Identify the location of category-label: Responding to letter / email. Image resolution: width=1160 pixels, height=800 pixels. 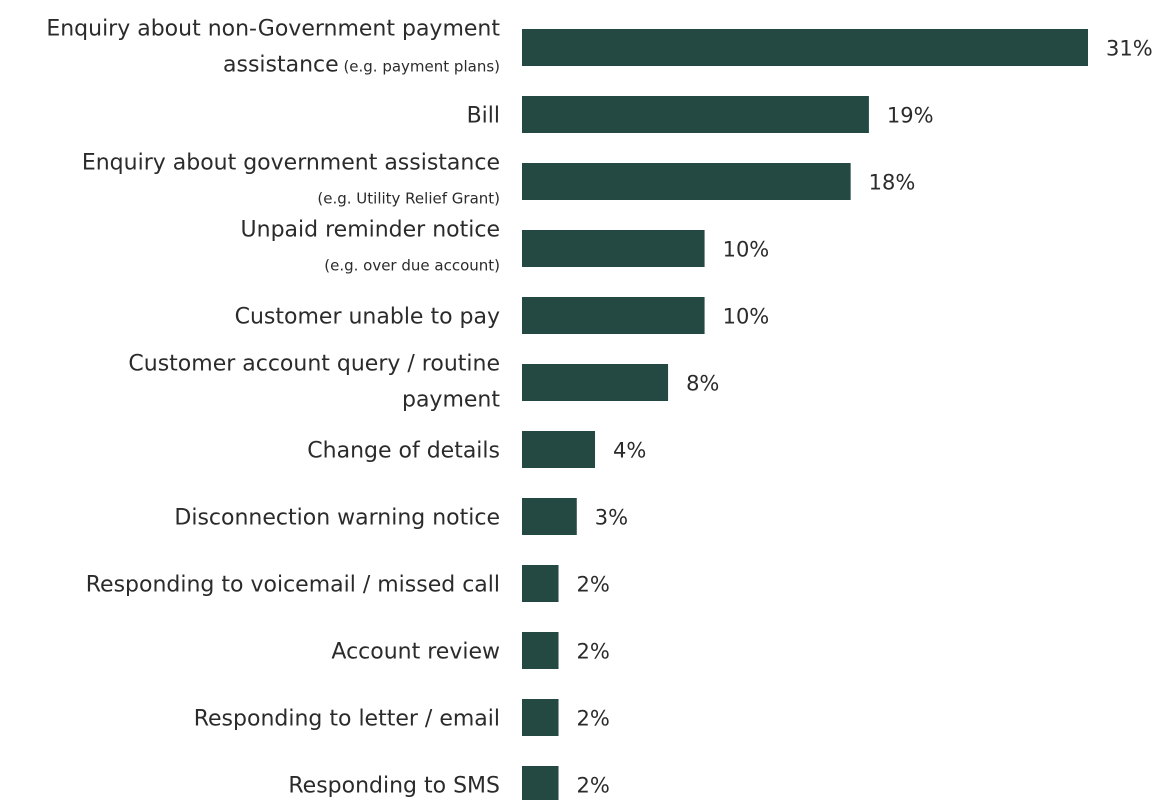
(347, 719).